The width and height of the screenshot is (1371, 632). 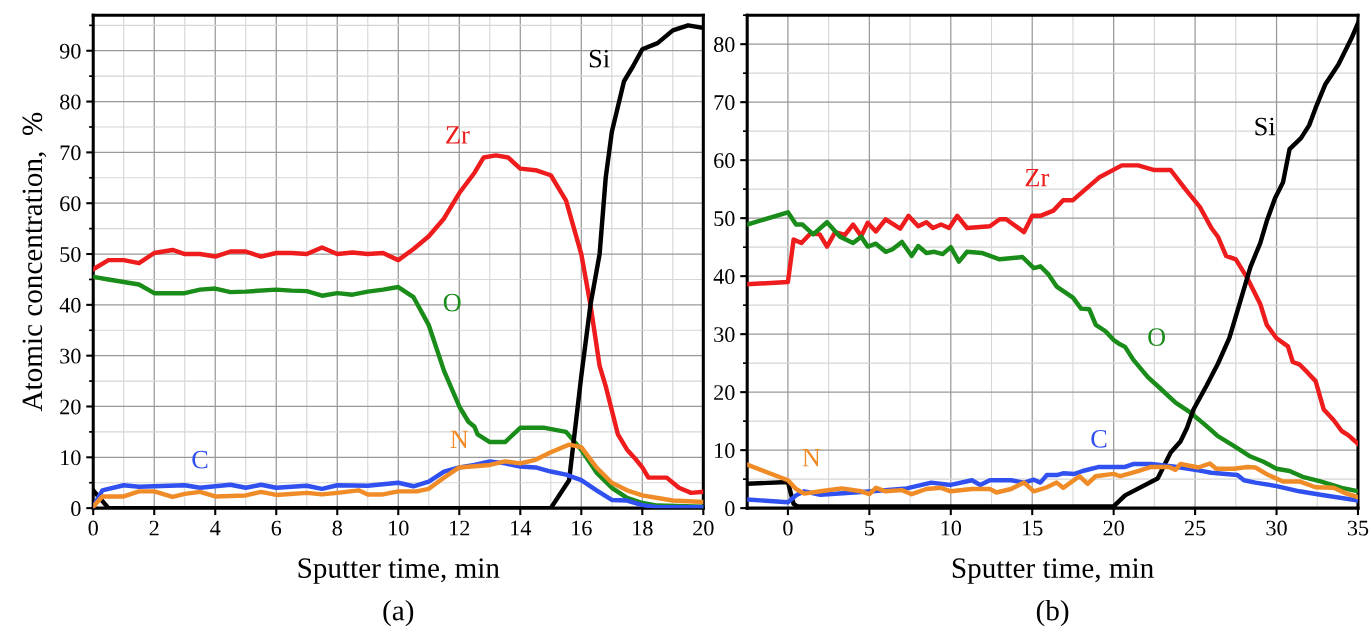 What do you see at coordinates (1195, 528) in the screenshot?
I see `x-tick-label: 25` at bounding box center [1195, 528].